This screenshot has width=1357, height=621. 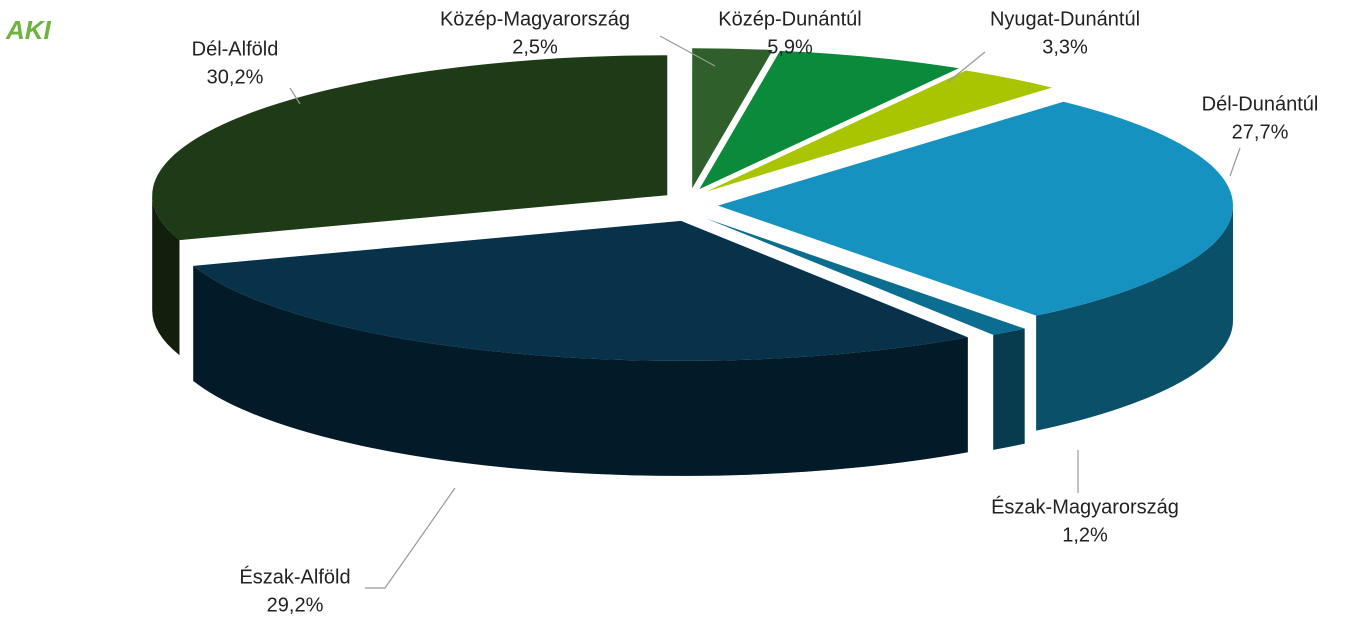 I want to click on value-label: 27,7%, so click(x=1260, y=132).